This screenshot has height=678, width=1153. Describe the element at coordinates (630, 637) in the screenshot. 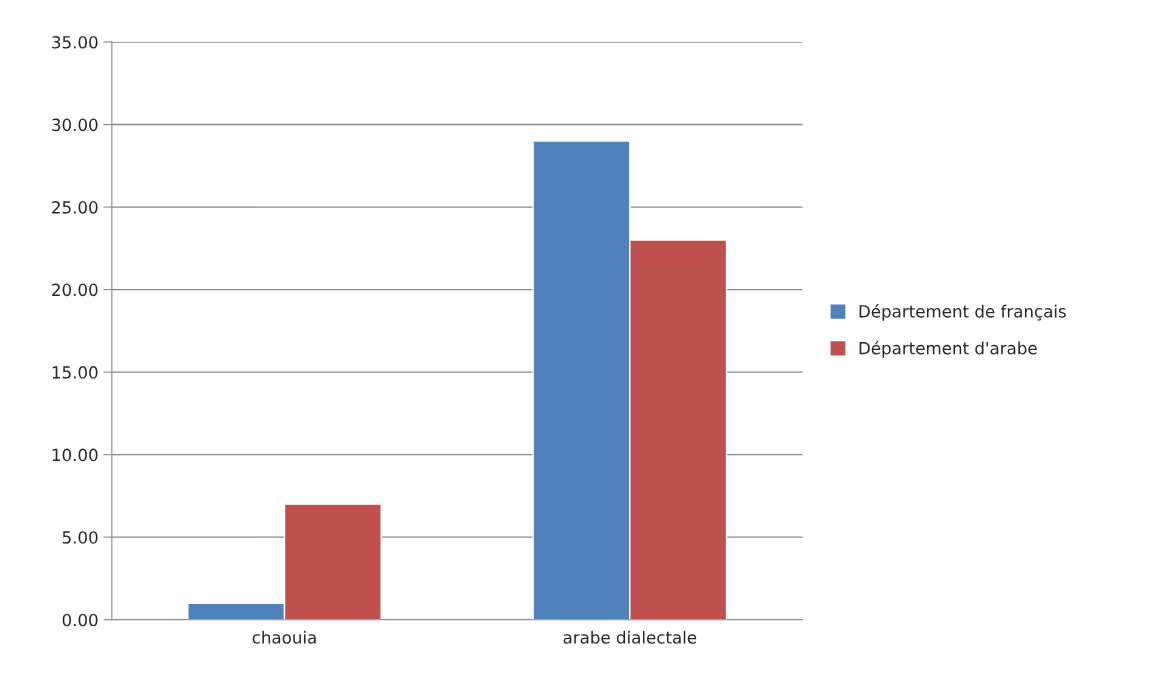

I see `x-tick-label: arabe dialectale` at that location.